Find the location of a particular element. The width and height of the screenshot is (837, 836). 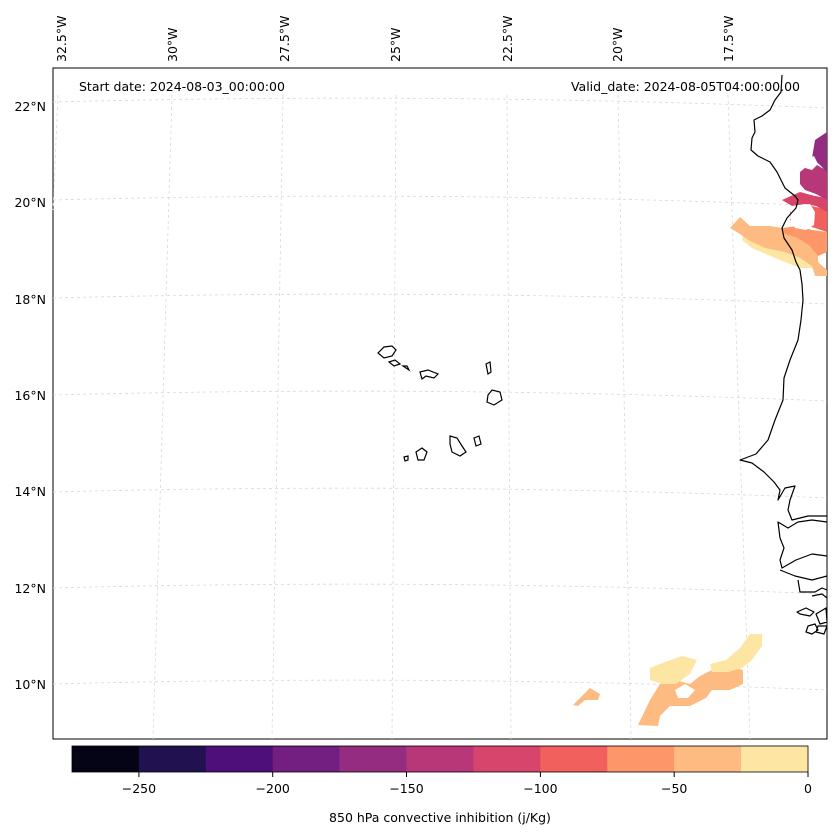

lat-label-14: 14°N is located at coordinates (30, 491).